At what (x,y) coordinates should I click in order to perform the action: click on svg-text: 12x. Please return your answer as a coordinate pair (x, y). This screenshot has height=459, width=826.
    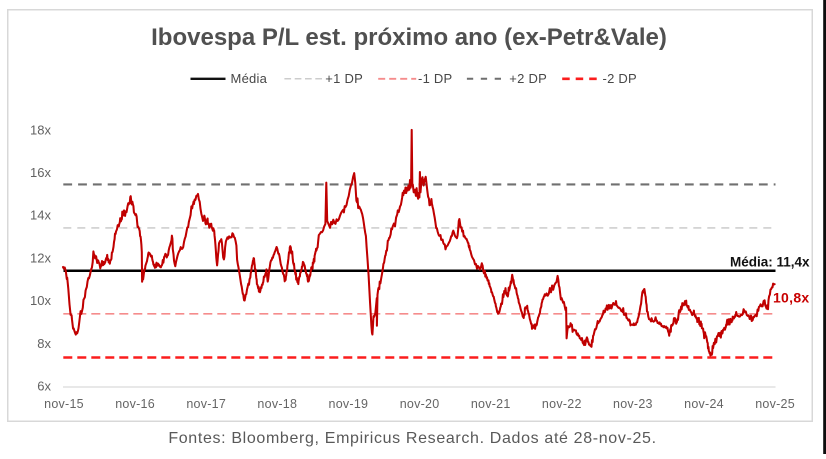
    Looking at the image, I should click on (40, 257).